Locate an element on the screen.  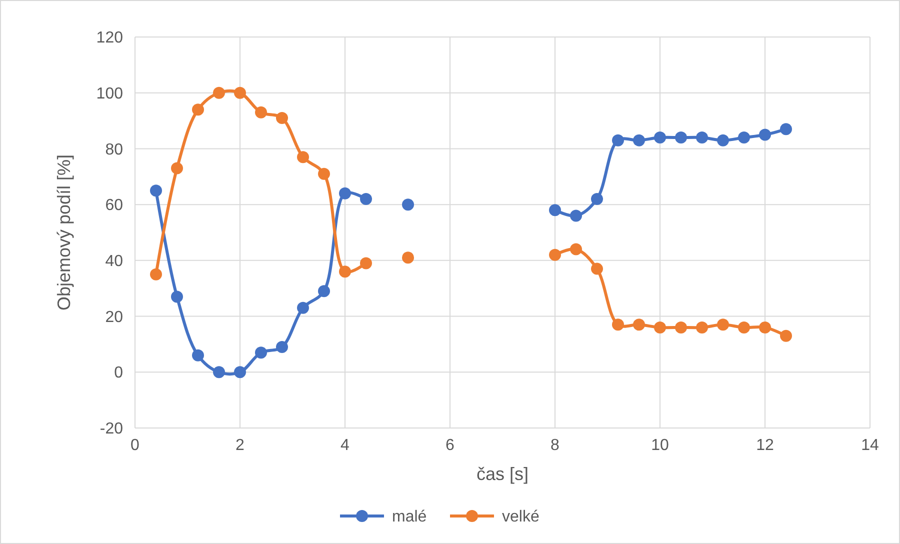
x-tick-label: 8 is located at coordinates (555, 445).